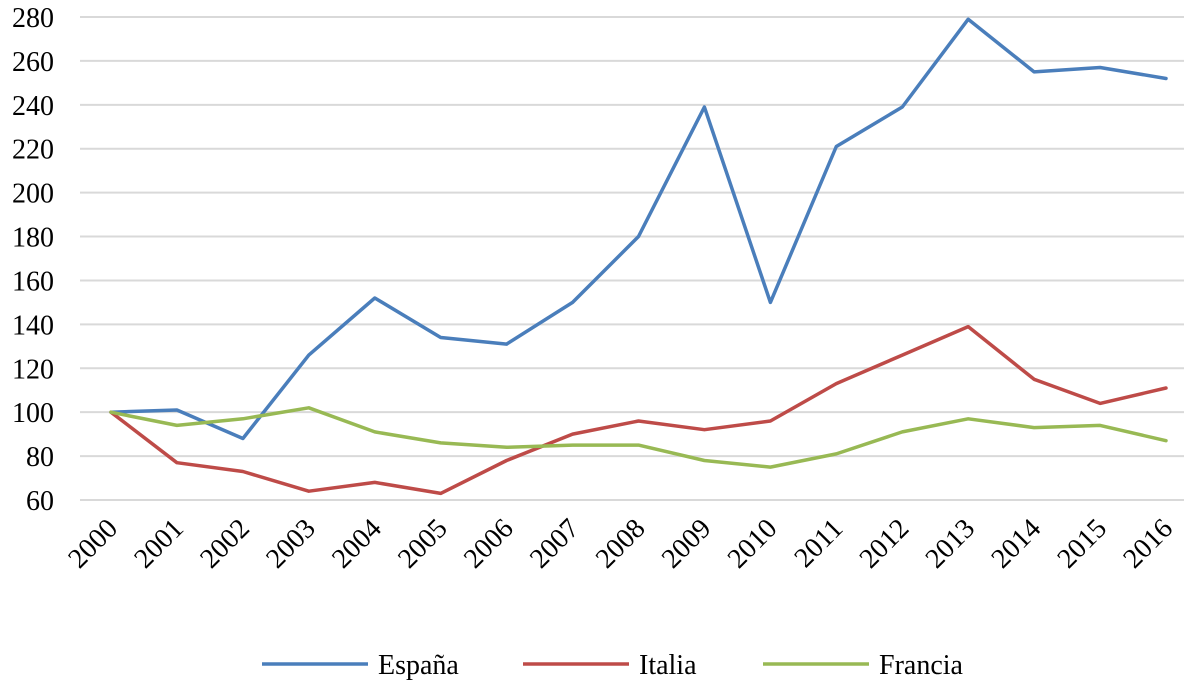 This screenshot has height=685, width=1200. I want to click on y-tick-label: 260, so click(33, 62).